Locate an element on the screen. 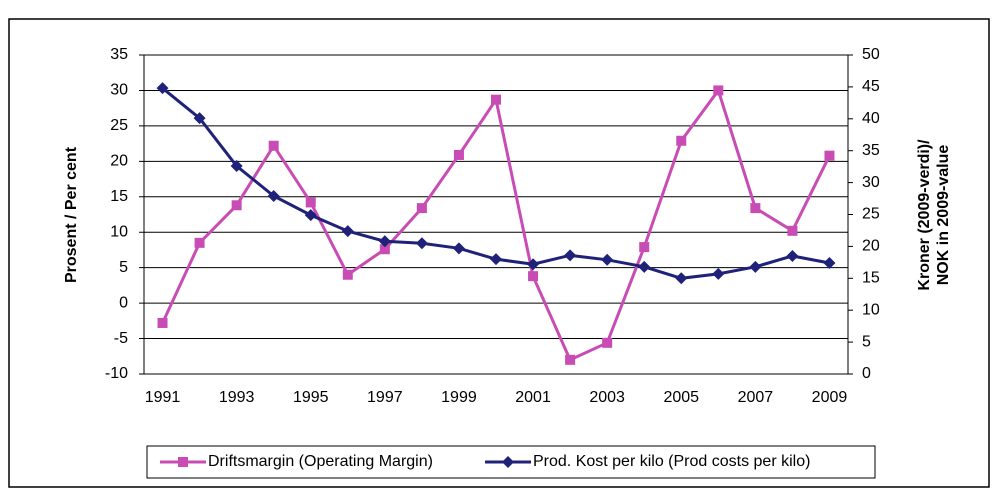  y-tick-label: 10 is located at coordinates (119, 231).